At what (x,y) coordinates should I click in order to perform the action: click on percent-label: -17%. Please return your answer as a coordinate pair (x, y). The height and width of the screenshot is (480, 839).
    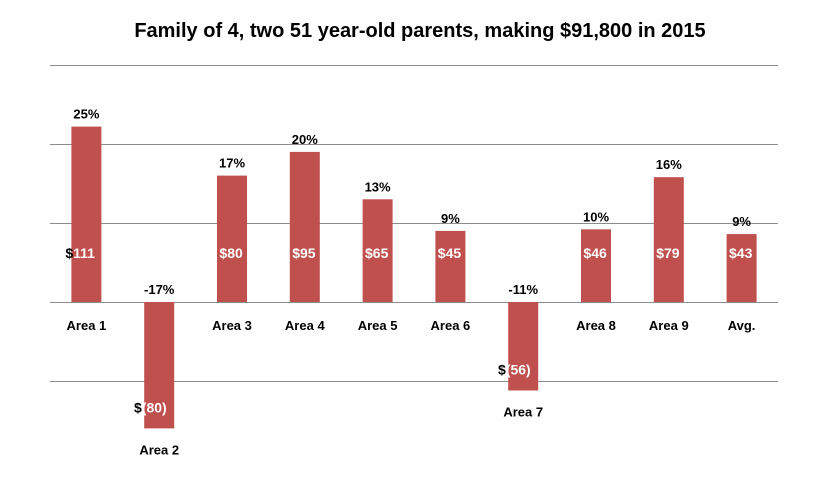
    Looking at the image, I should click on (159, 289).